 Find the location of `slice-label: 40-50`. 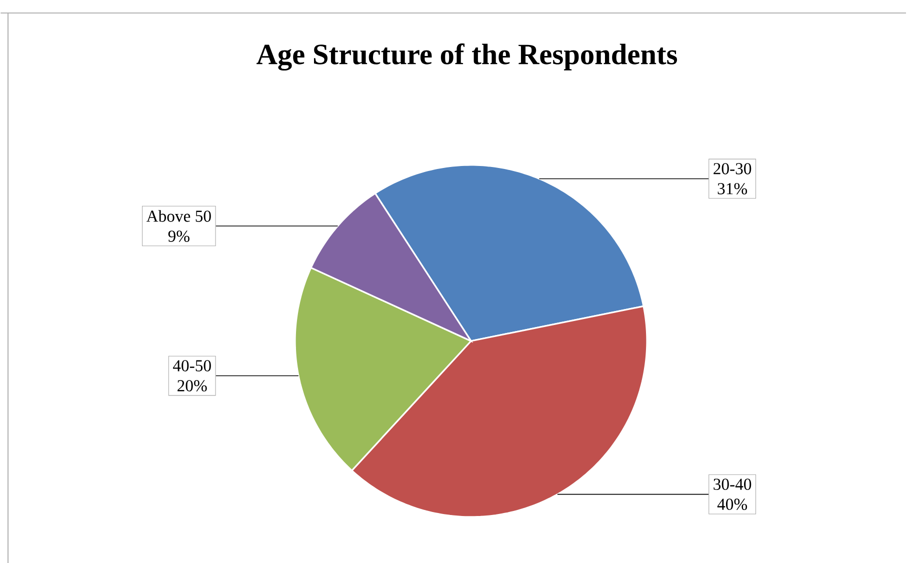

slice-label: 40-50 is located at coordinates (191, 366).